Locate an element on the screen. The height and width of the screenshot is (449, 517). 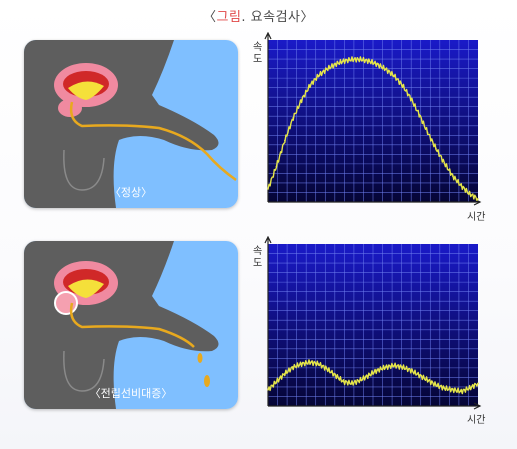
bph-label: 〈전립선비대증〉 is located at coordinates (131, 393).